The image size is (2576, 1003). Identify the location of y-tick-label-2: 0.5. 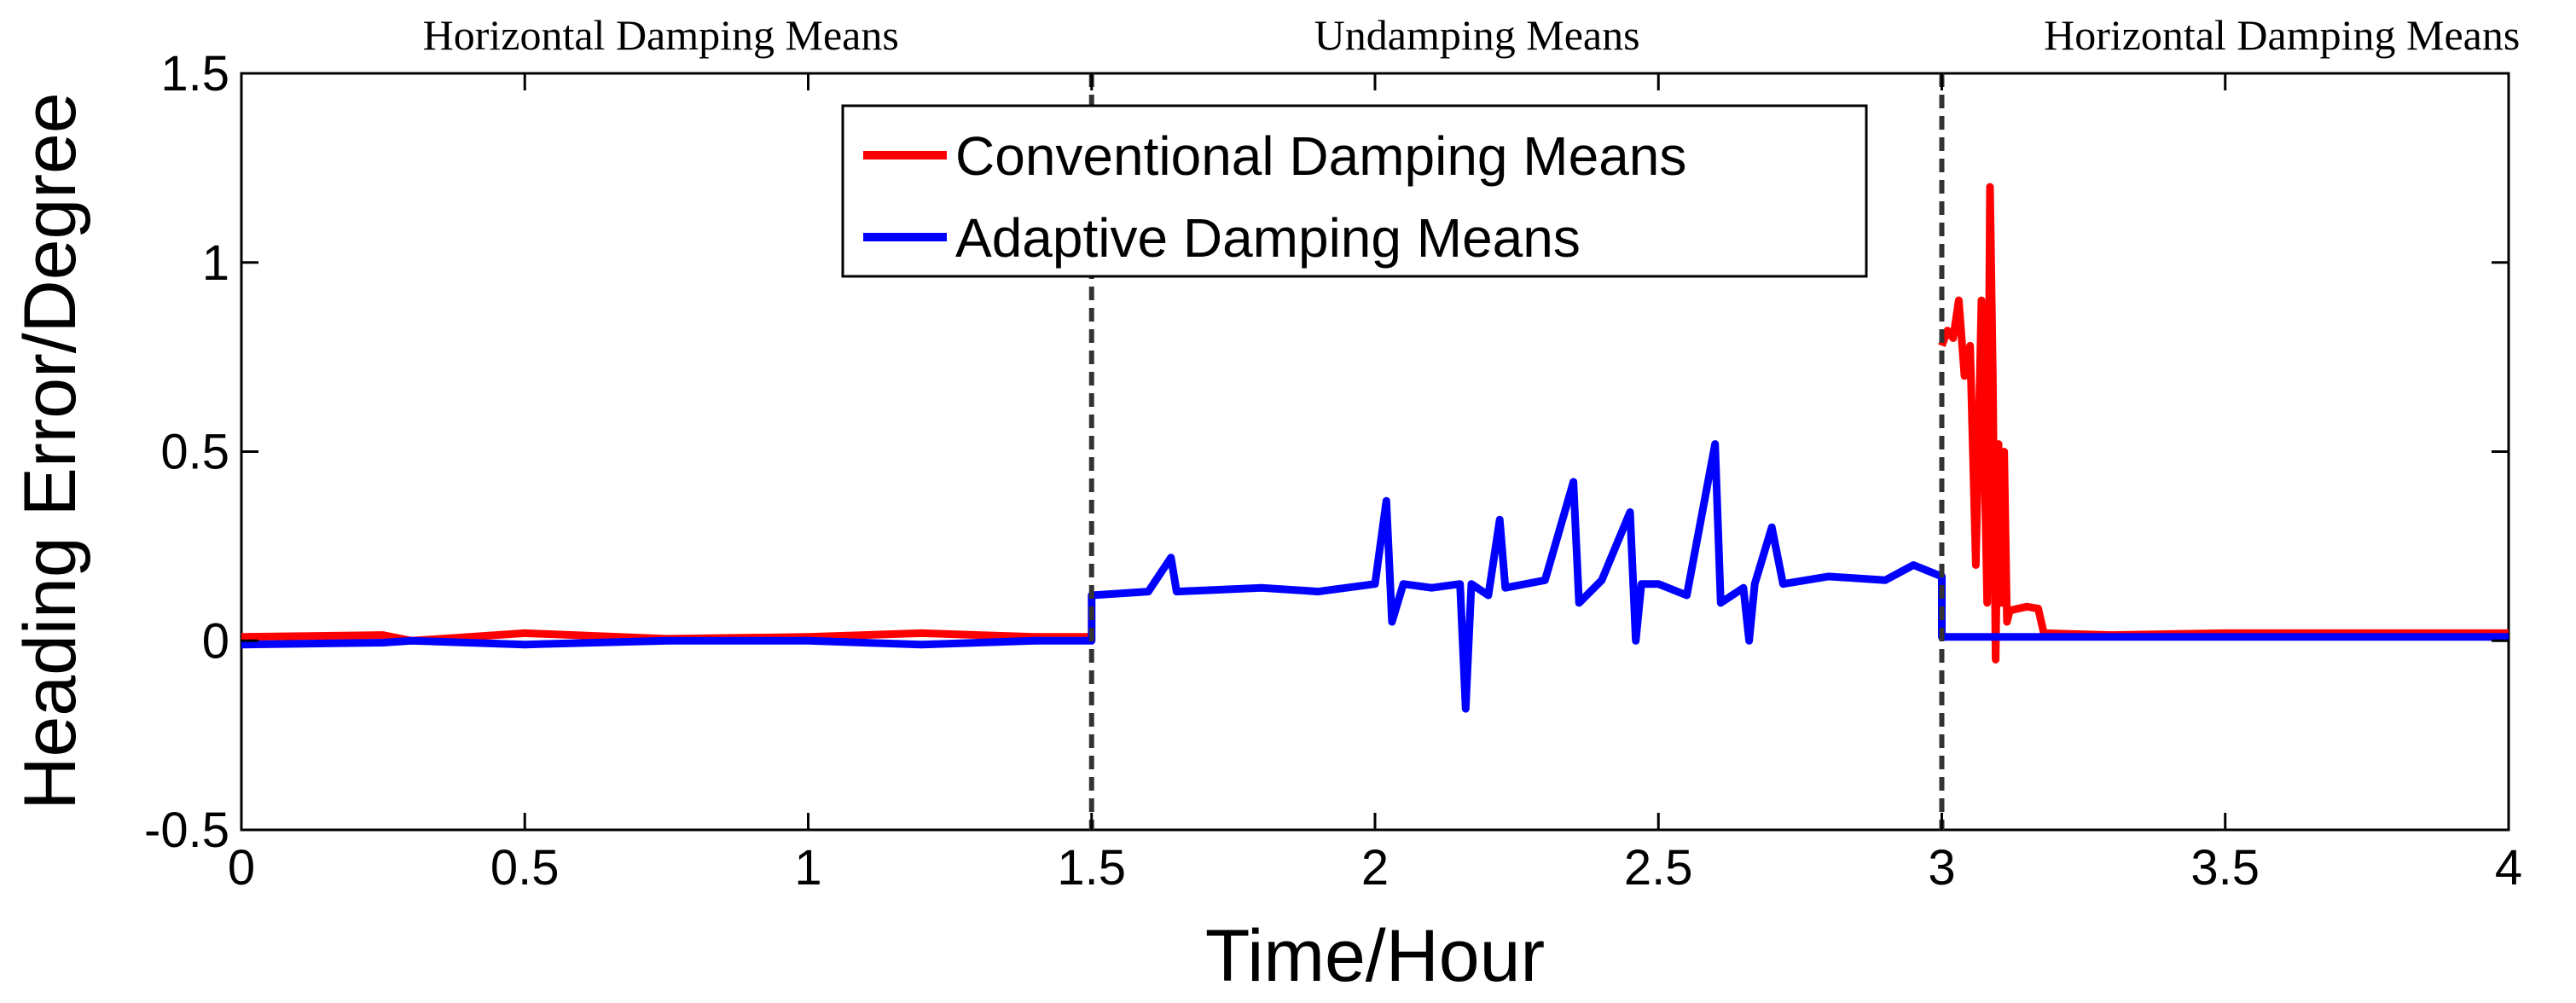
(194, 452).